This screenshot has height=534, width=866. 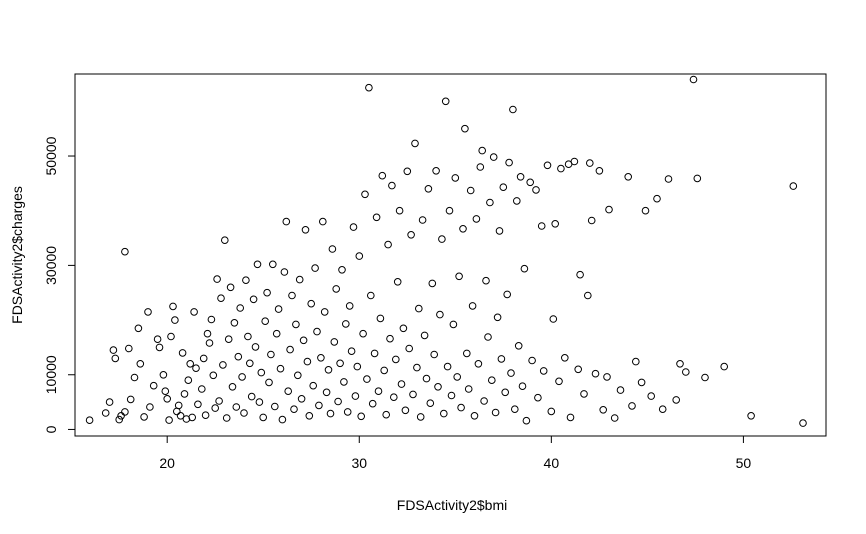 What do you see at coordinates (51, 265) in the screenshot?
I see `y-tick-label: 30000` at bounding box center [51, 265].